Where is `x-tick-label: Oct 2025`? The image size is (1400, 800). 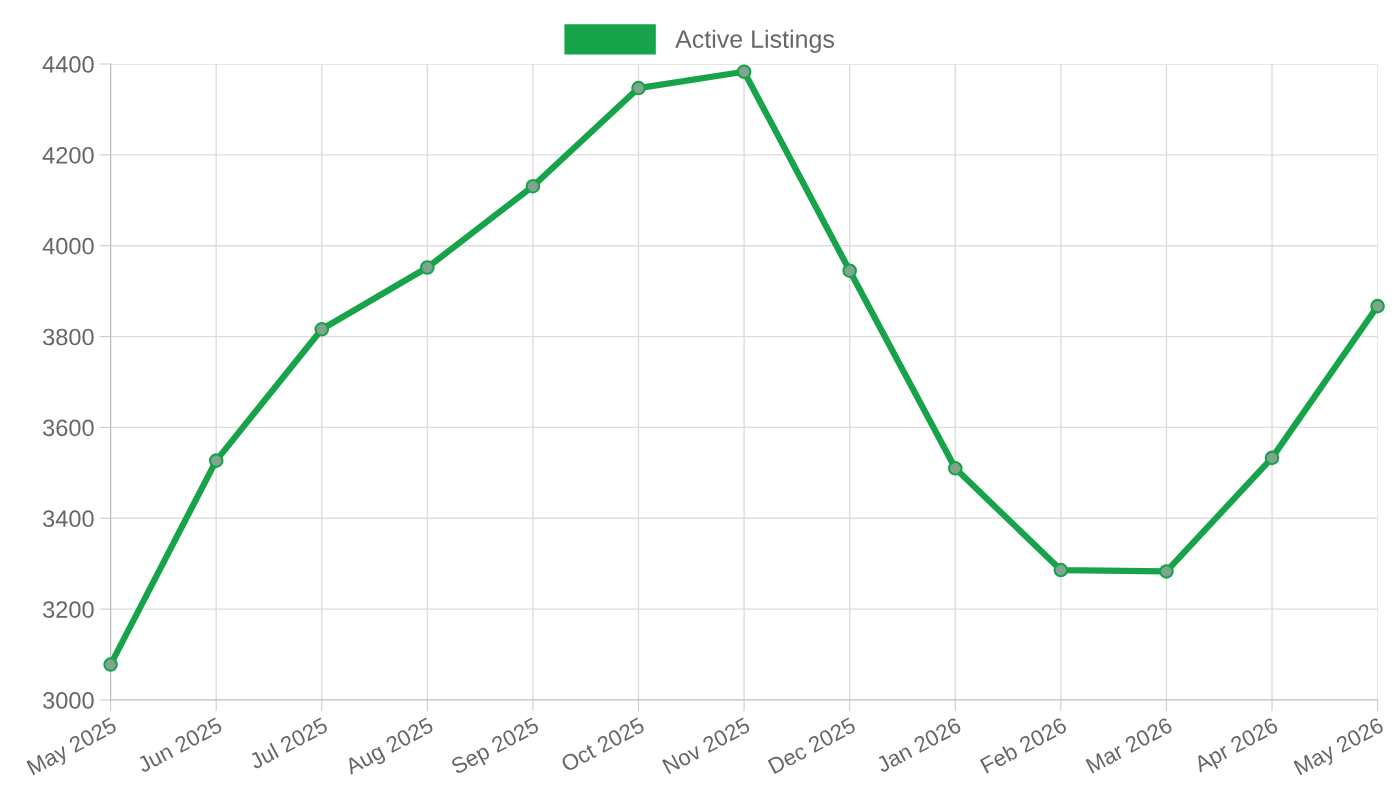
x-tick-label: Oct 2025 is located at coordinates (603, 744).